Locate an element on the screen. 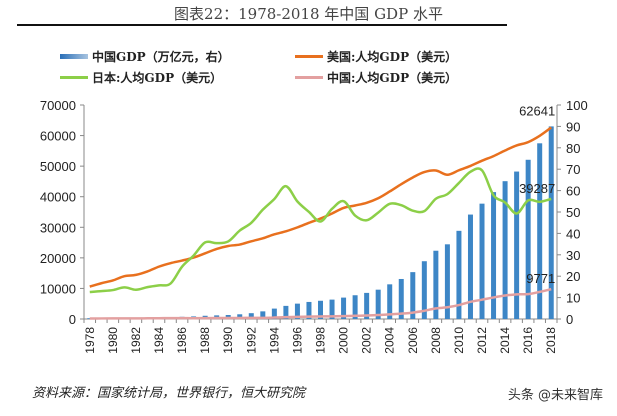 This screenshot has height=416, width=617. x-tick-label: 2006 is located at coordinates (413, 340).